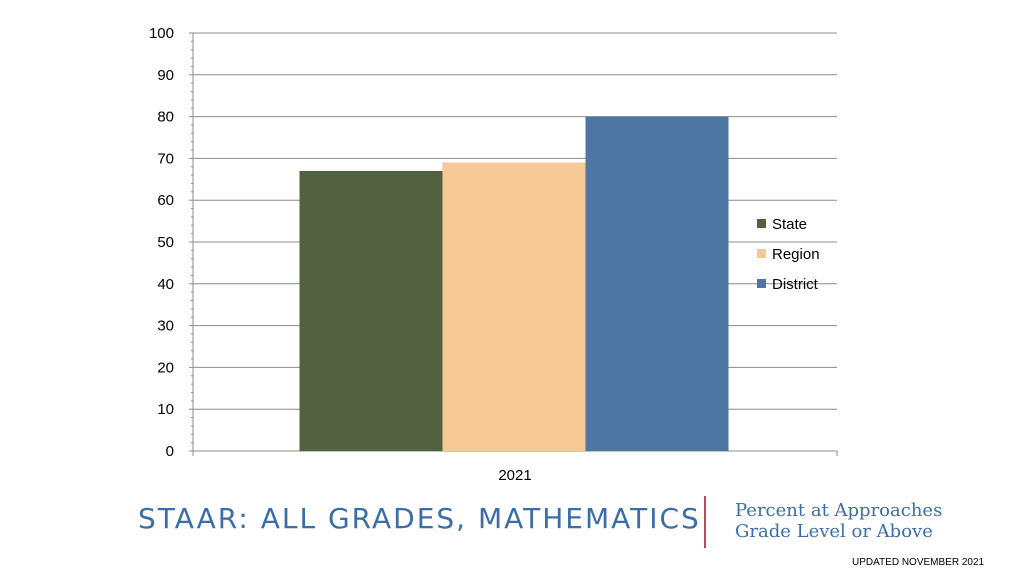  I want to click on legend-swatch-state, so click(761, 223).